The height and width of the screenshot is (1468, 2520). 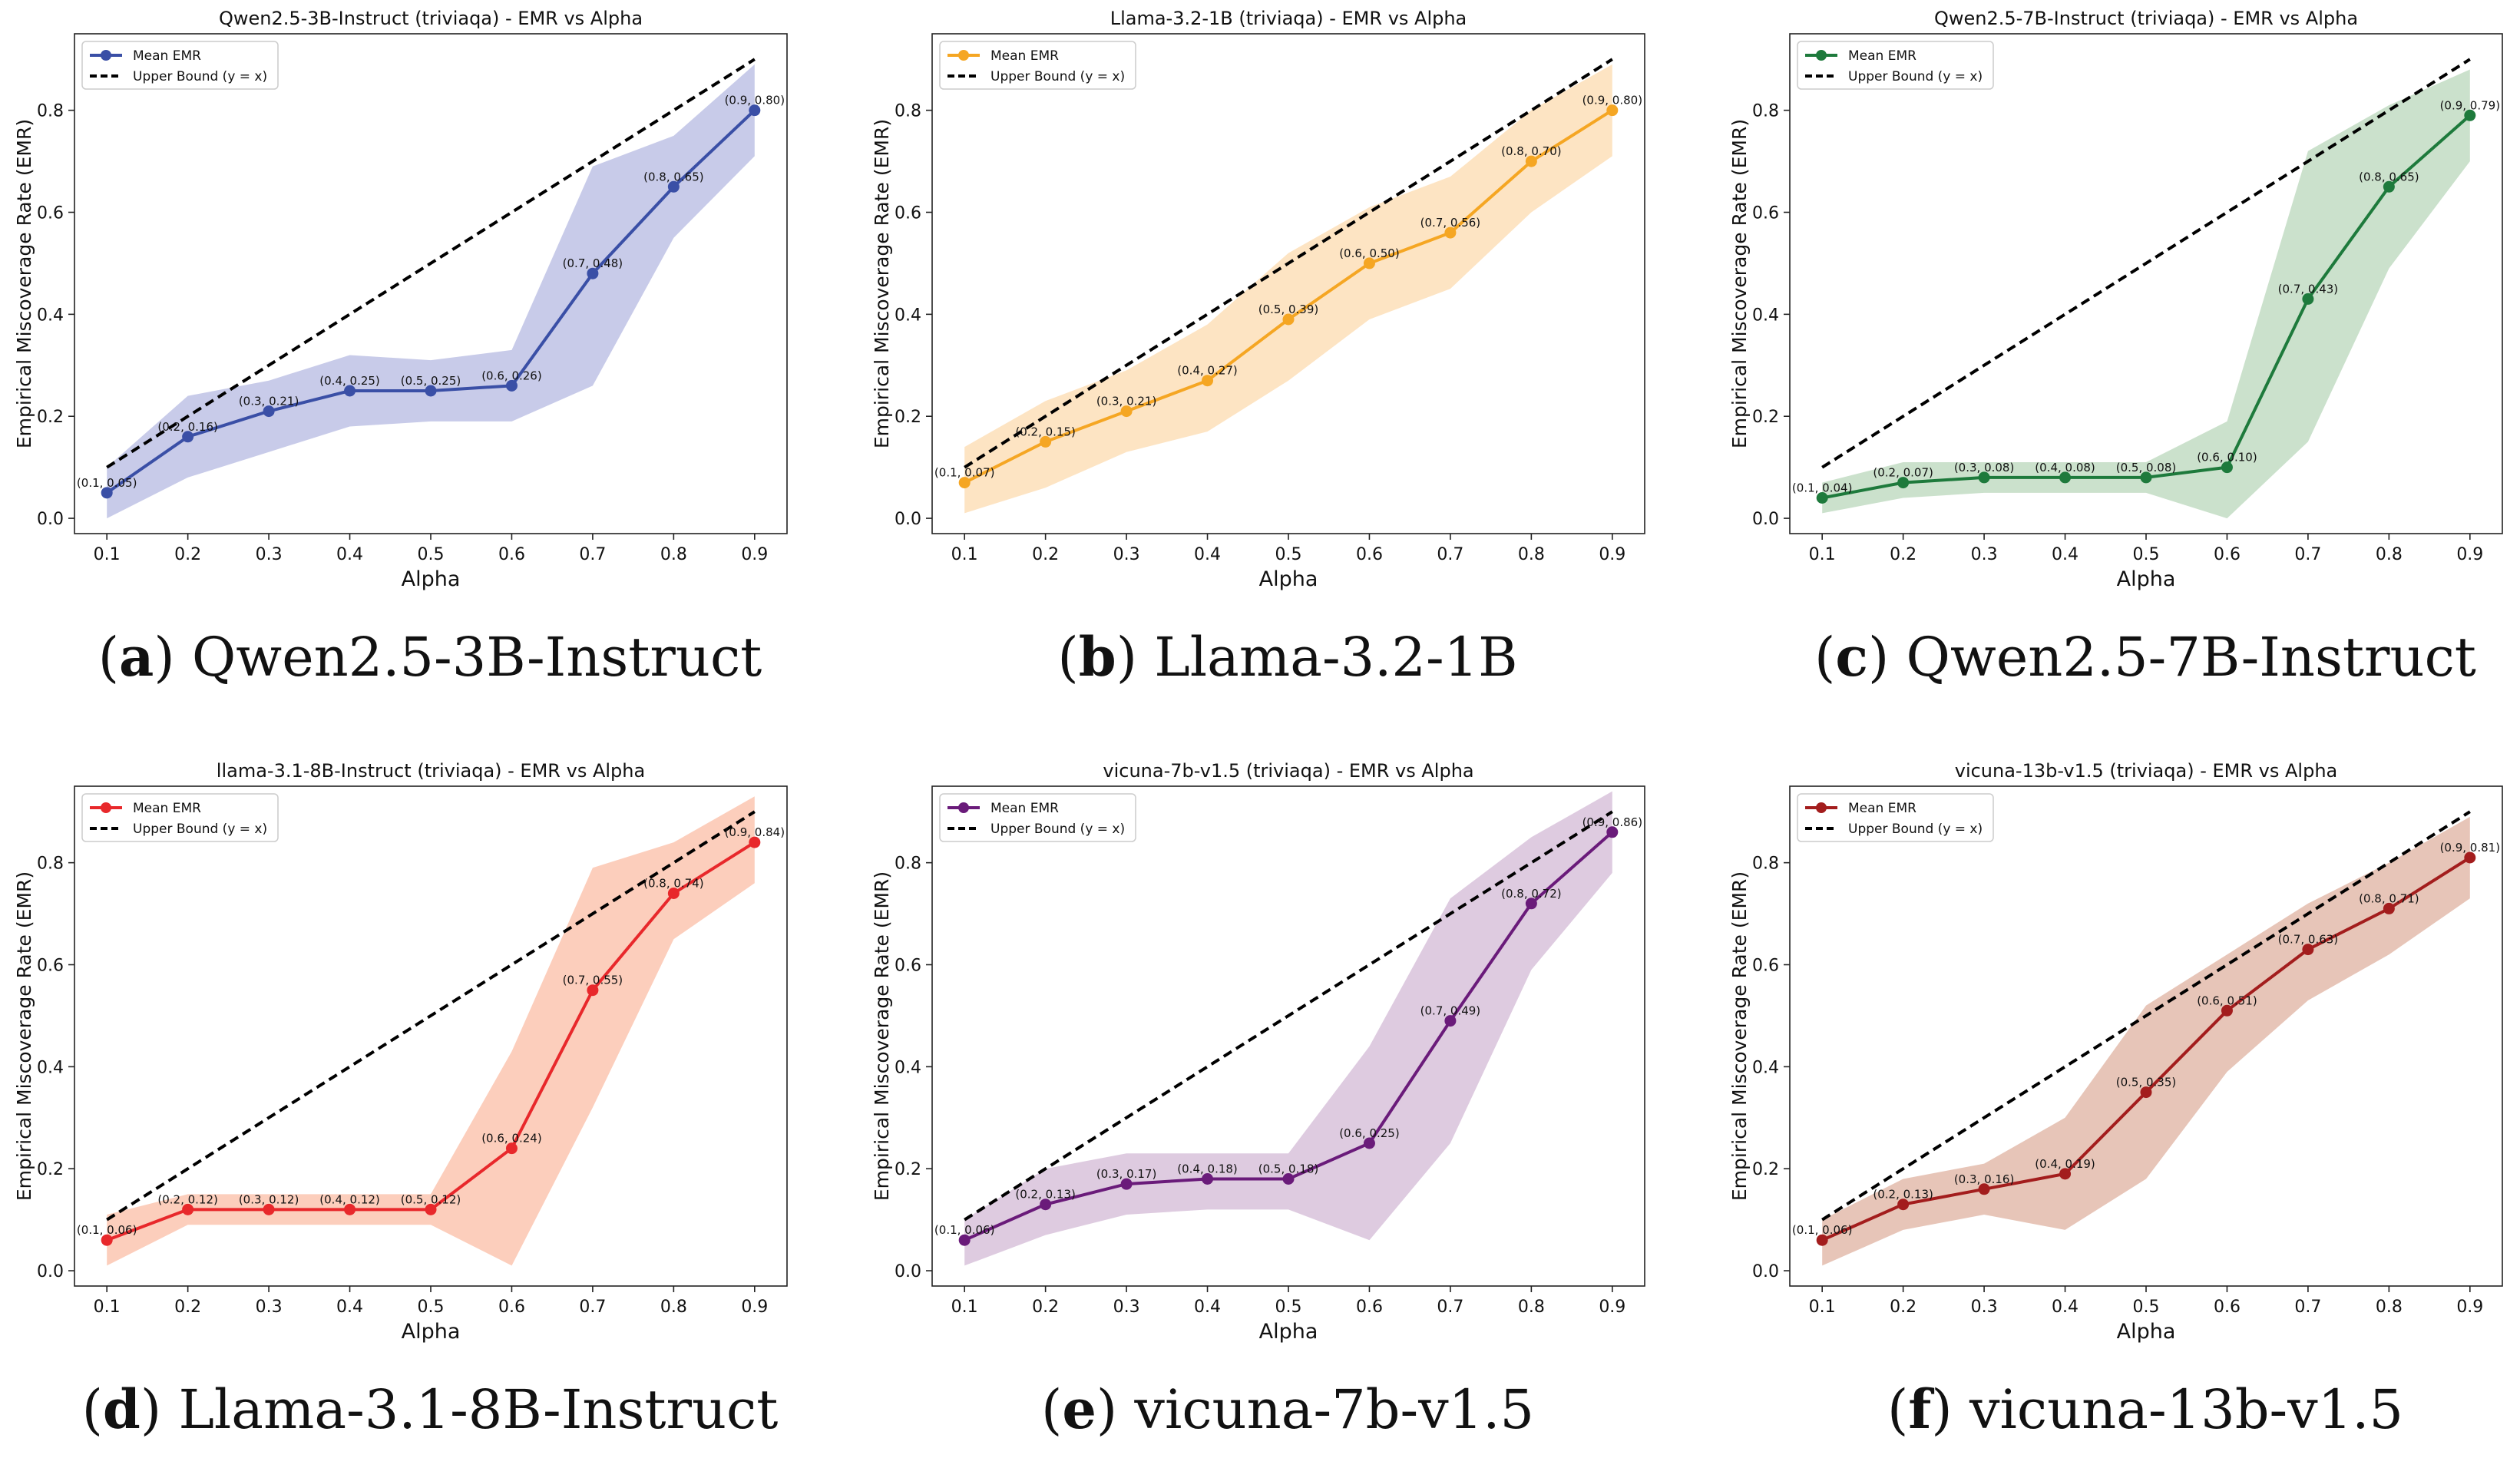 What do you see at coordinates (1334, 1409) in the screenshot?
I see `caption-text: vicuna-7b-v1.5` at bounding box center [1334, 1409].